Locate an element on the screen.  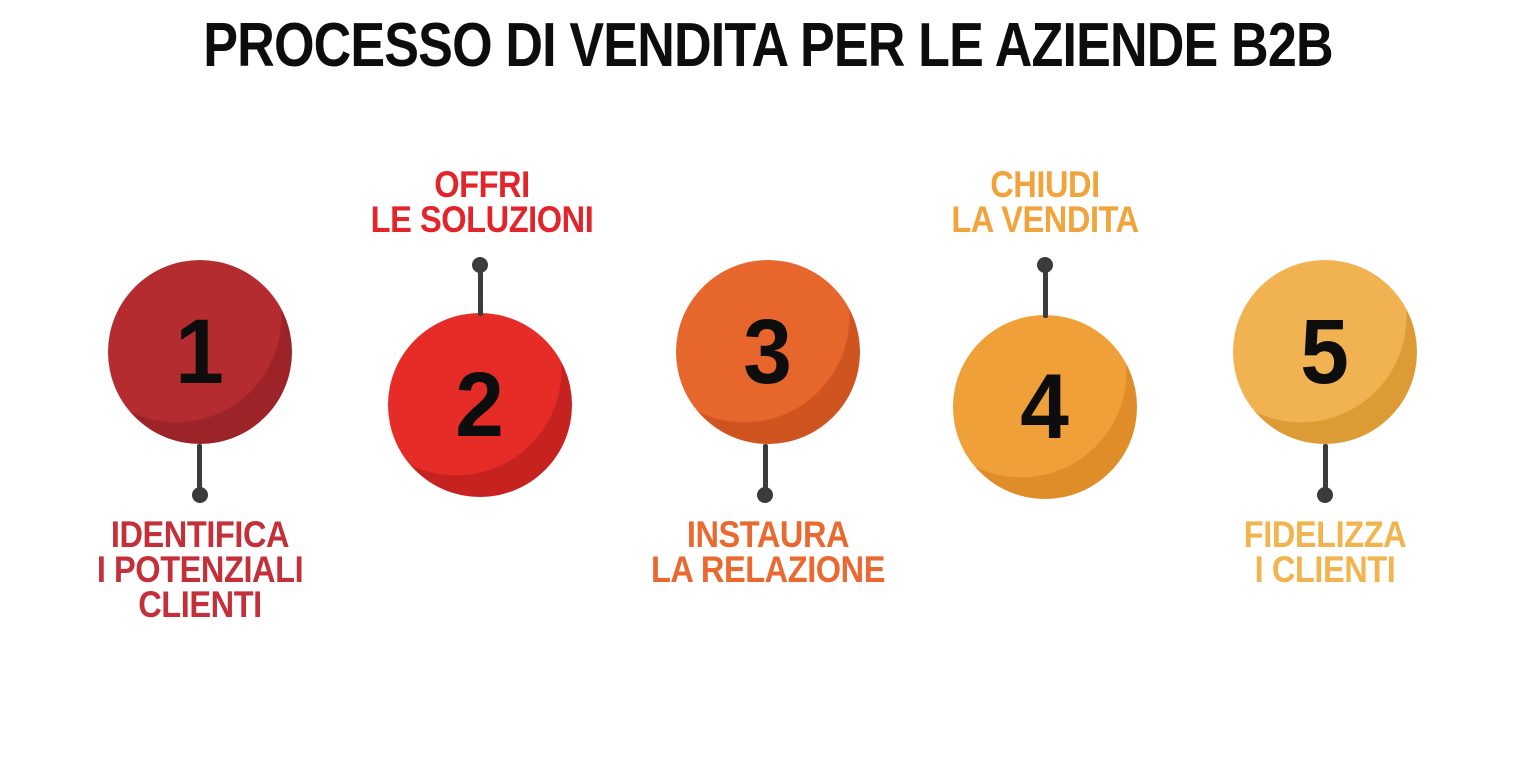
page-title: PROCESSO DI VENDITA PER LE AZIENDE B2B is located at coordinates (768, 45).